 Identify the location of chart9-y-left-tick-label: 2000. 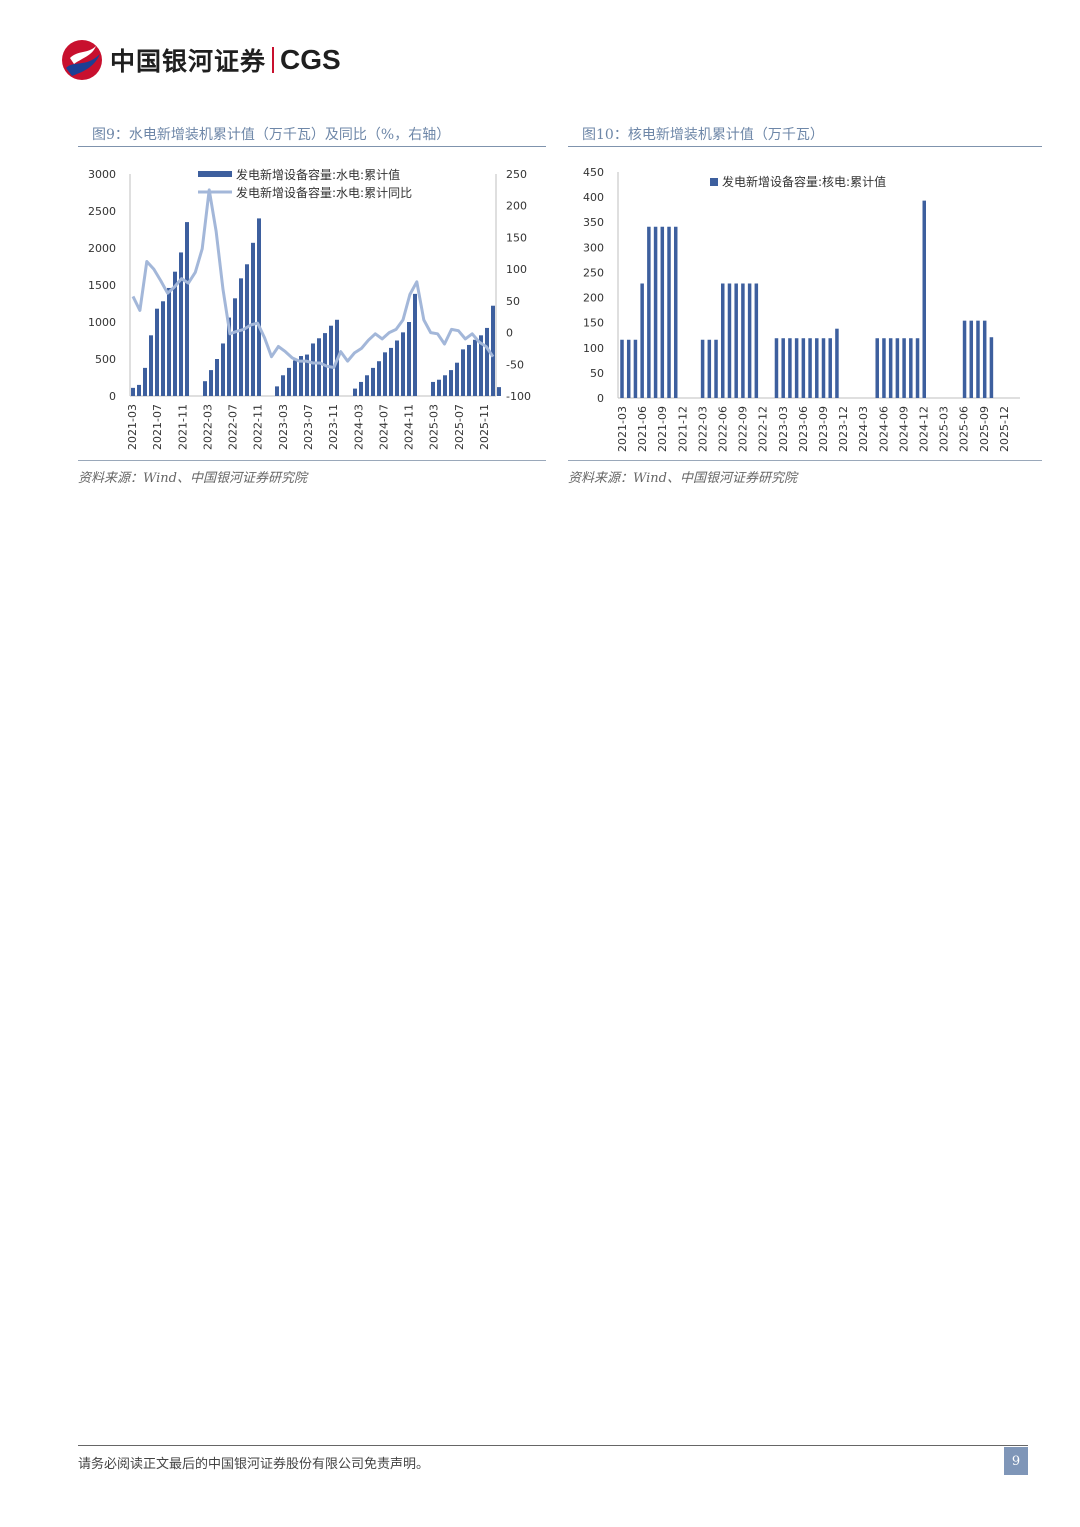
(102, 248).